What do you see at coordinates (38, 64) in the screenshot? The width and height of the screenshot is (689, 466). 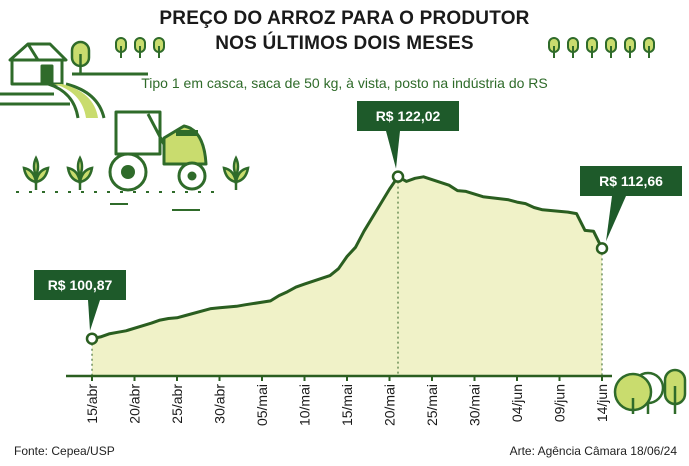 I see `farm-house-icon` at bounding box center [38, 64].